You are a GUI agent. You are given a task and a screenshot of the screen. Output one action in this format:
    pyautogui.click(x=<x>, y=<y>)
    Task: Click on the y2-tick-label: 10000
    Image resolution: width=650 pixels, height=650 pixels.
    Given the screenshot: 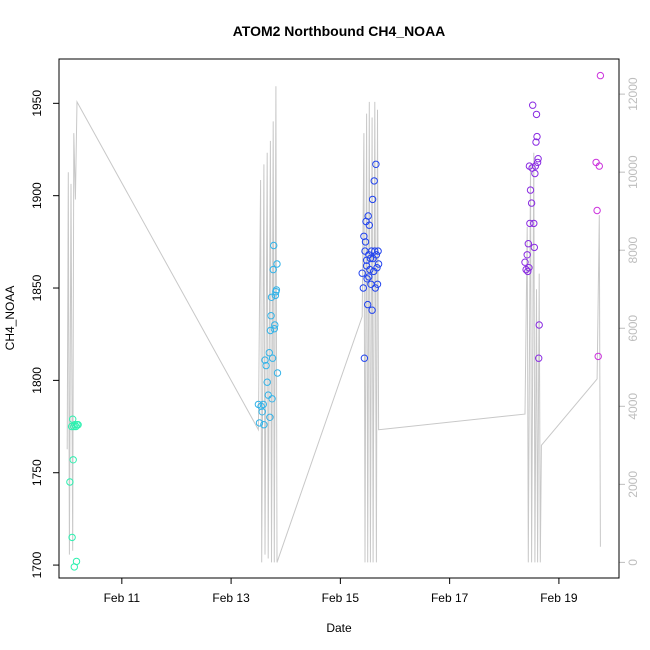 What is the action you would take?
    pyautogui.click(x=633, y=172)
    